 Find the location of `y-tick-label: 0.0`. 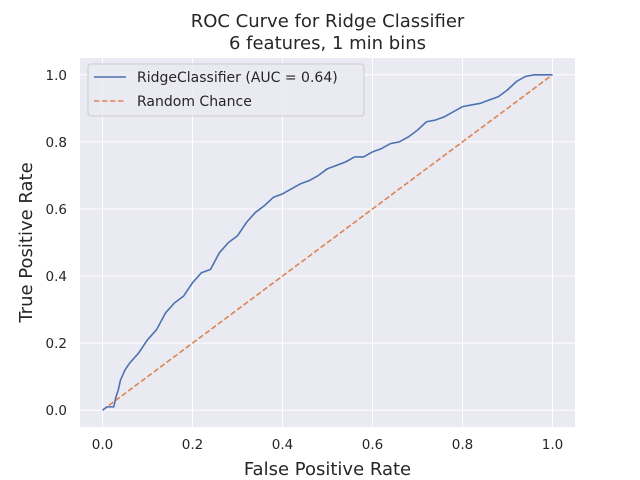

y-tick-label: 0.0 is located at coordinates (56, 411).